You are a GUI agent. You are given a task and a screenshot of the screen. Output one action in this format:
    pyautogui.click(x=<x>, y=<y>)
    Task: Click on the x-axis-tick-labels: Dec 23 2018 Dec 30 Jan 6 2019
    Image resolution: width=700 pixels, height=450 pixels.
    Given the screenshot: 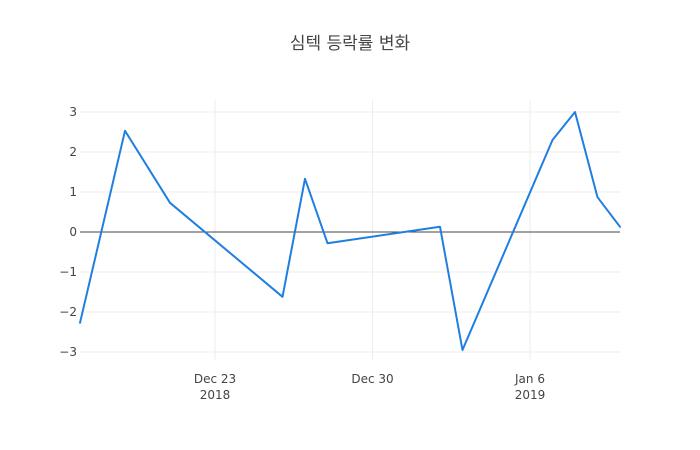 What is the action you would take?
    pyautogui.click(x=369, y=387)
    